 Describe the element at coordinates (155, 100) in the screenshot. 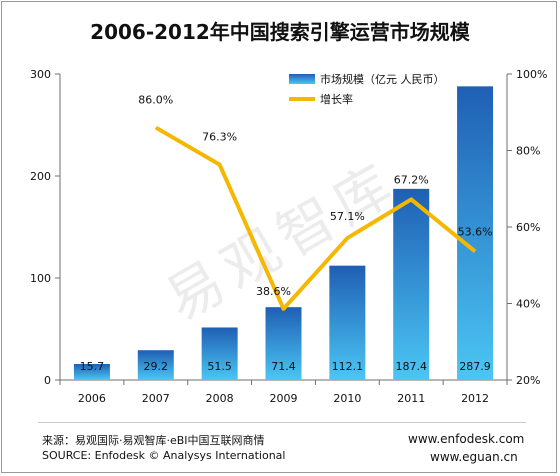

I see `growth-rate-label: 86.0%` at that location.